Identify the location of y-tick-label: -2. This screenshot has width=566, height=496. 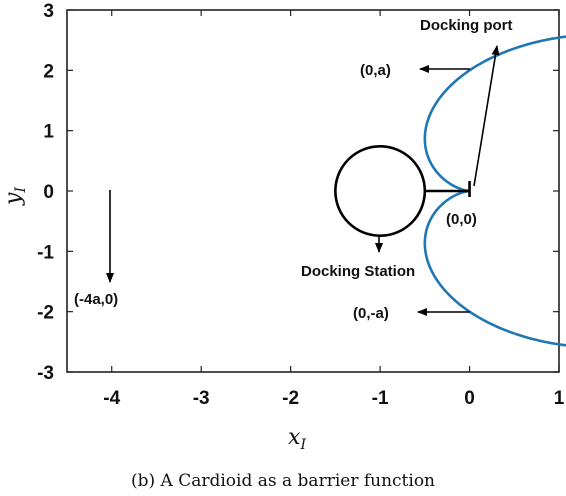
(45, 313).